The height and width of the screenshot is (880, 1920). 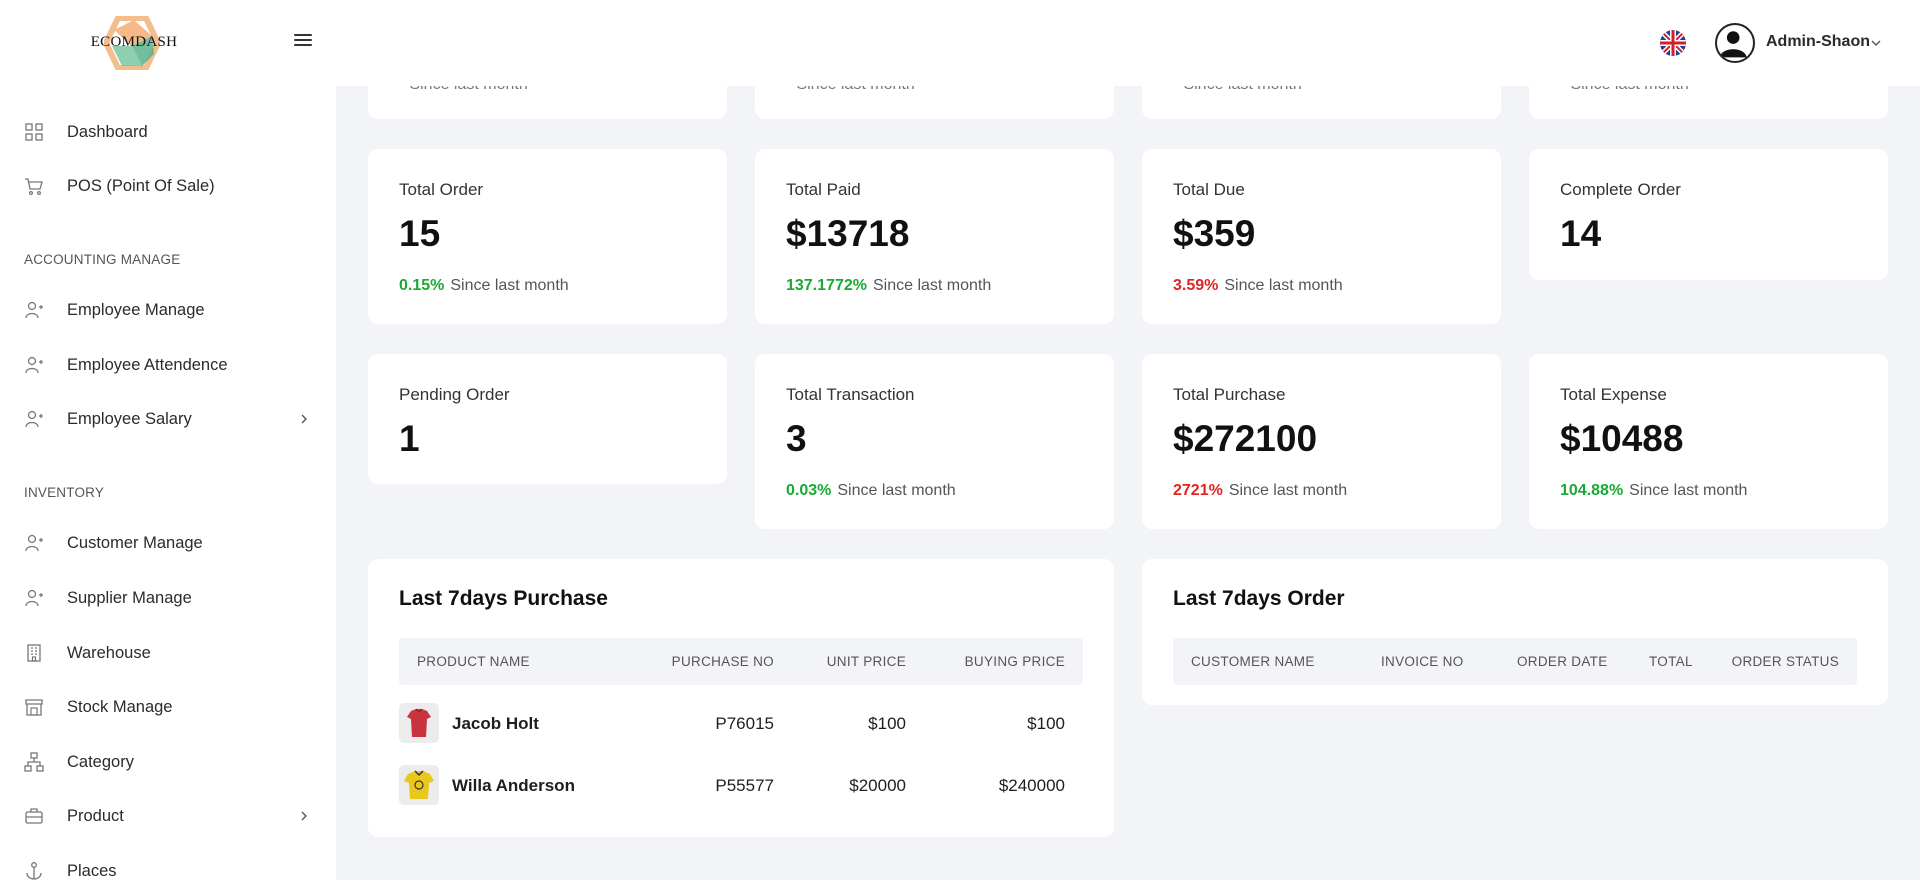 I want to click on product-image, so click(x=419, y=785).